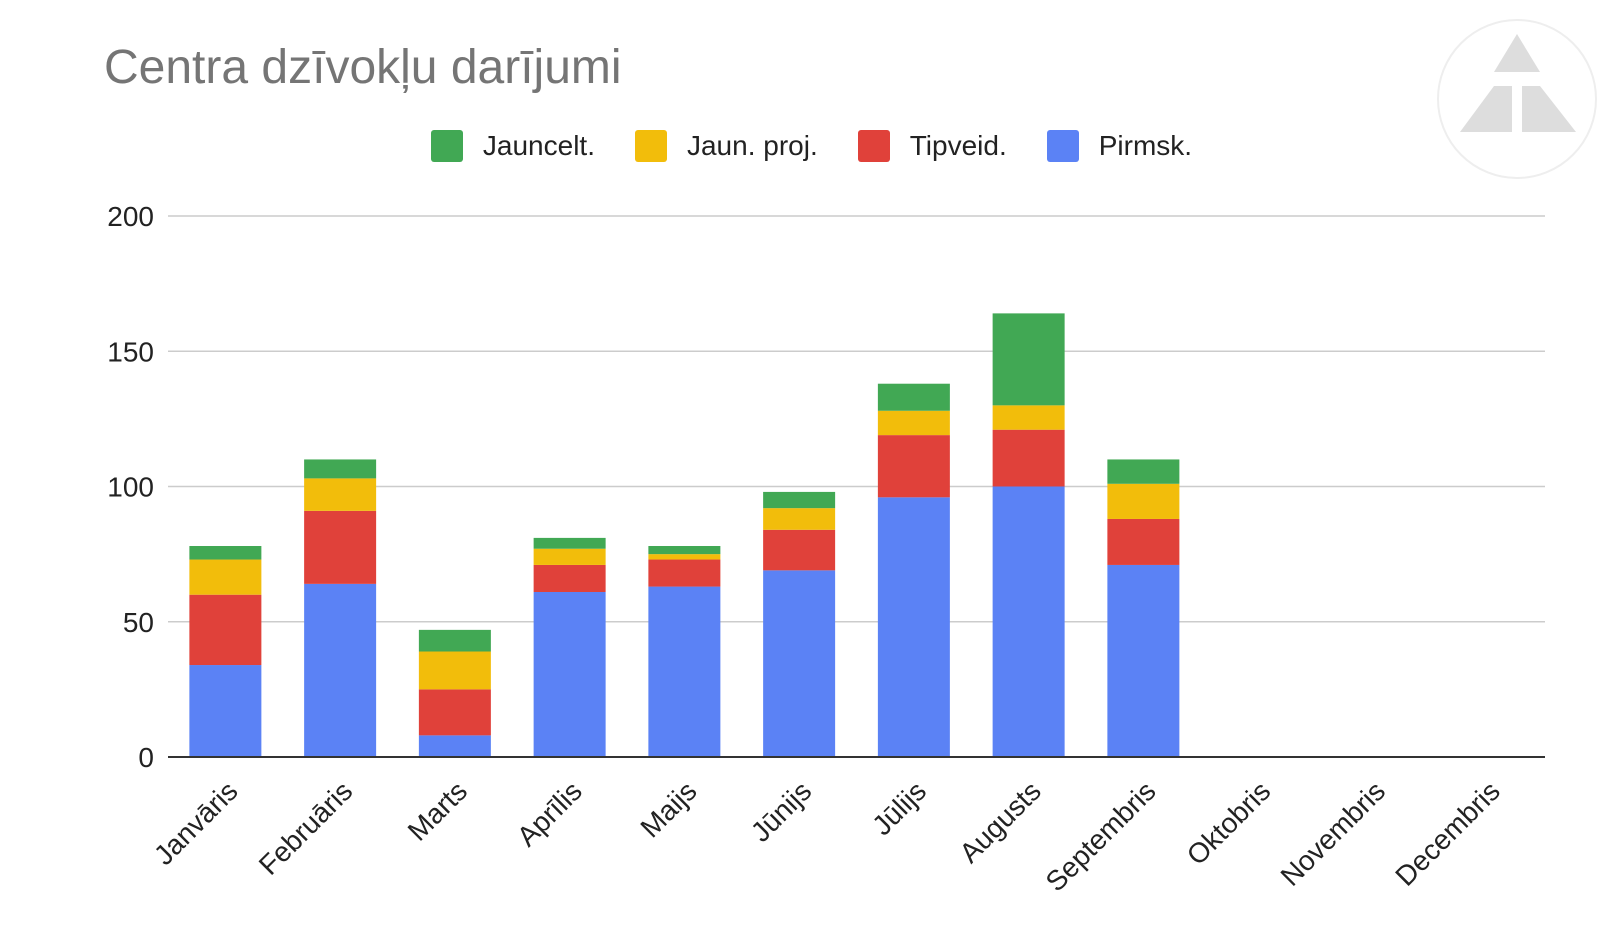 Image resolution: width=1623 pixels, height=929 pixels. Describe the element at coordinates (538, 145) in the screenshot. I see `legend-label: Jauncelt.` at that location.